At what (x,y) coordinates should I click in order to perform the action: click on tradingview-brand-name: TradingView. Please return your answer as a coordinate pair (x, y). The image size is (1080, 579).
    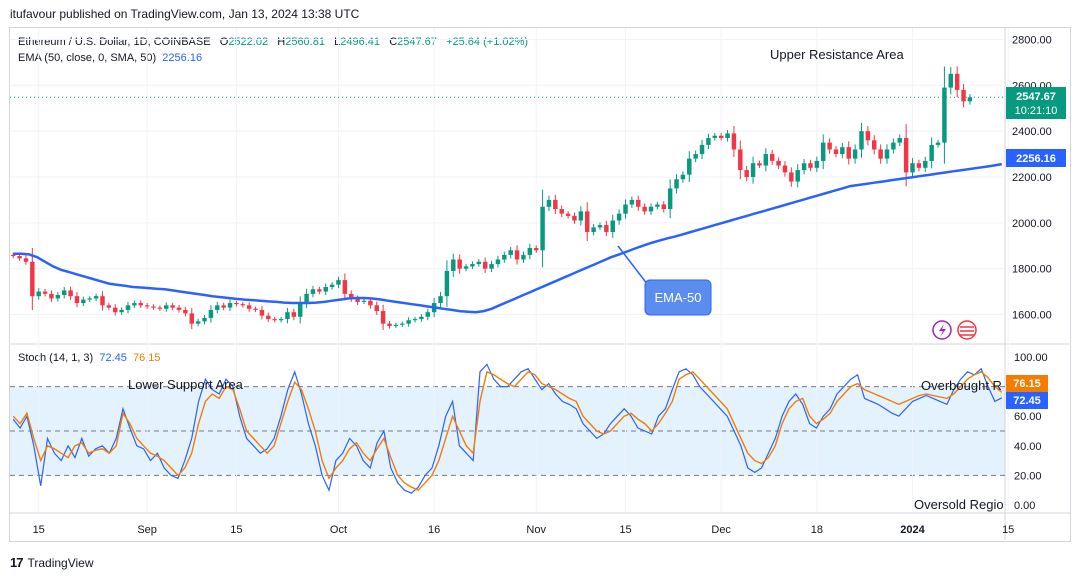
    Looking at the image, I should click on (60, 562).